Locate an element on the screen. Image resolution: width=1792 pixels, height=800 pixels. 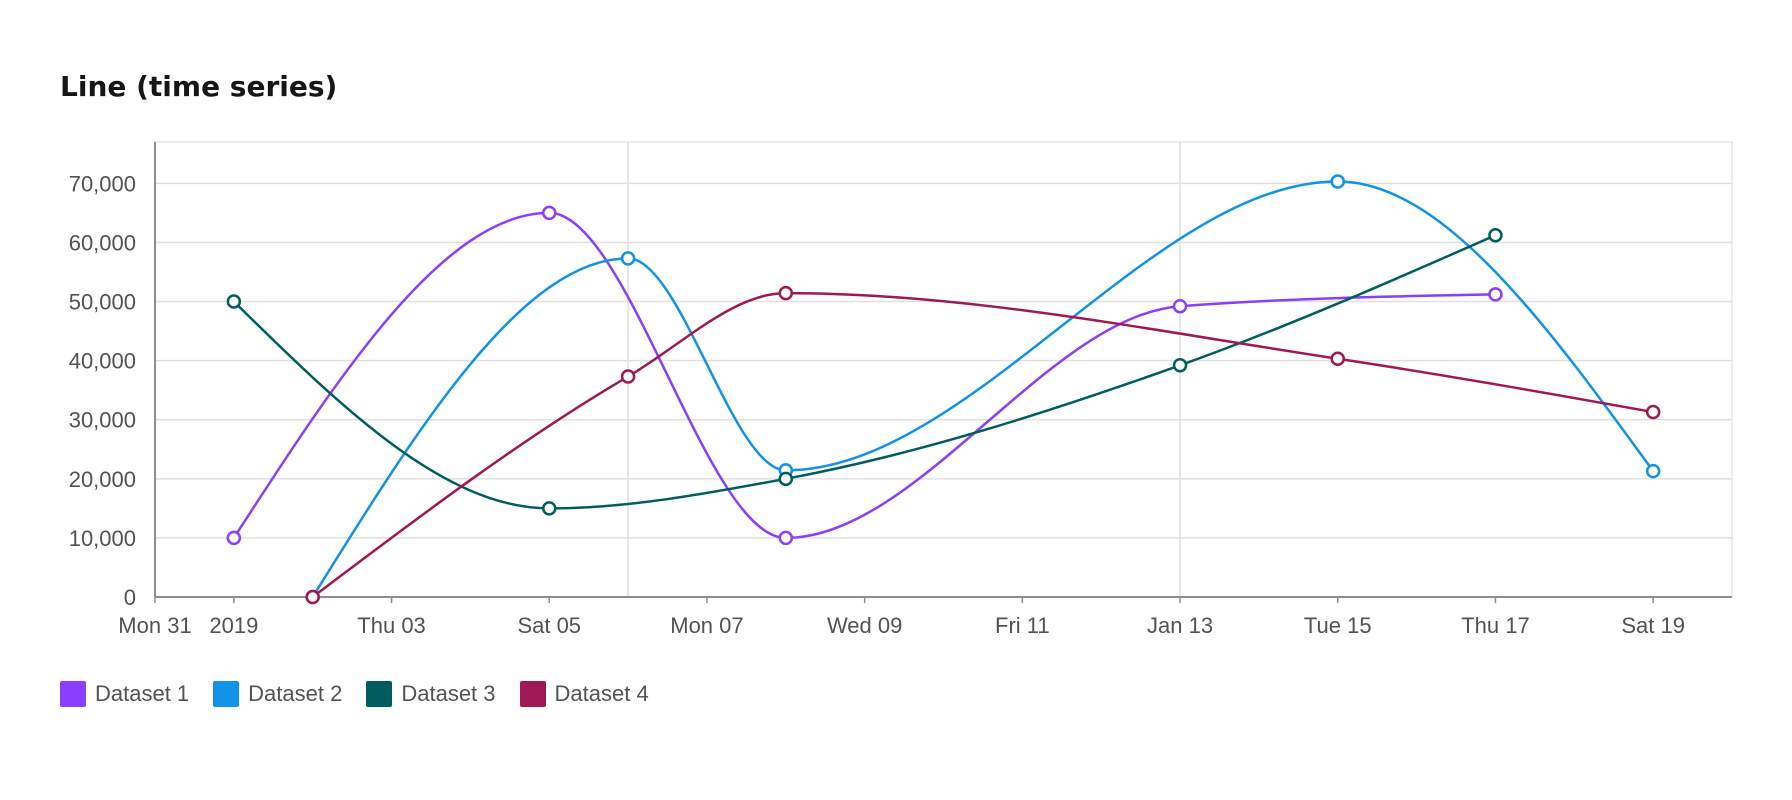
legend-item-dataset-3: Dataset 3 is located at coordinates (431, 694).